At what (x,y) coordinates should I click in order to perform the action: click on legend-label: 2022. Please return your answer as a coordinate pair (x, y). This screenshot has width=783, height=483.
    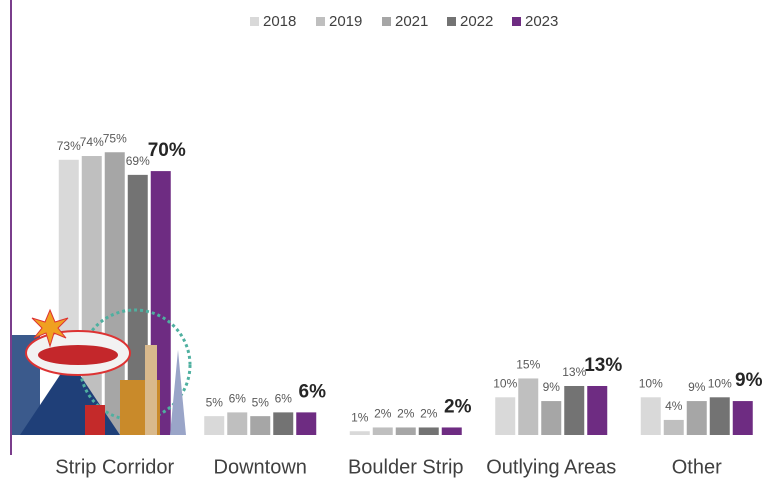
    Looking at the image, I should click on (476, 21).